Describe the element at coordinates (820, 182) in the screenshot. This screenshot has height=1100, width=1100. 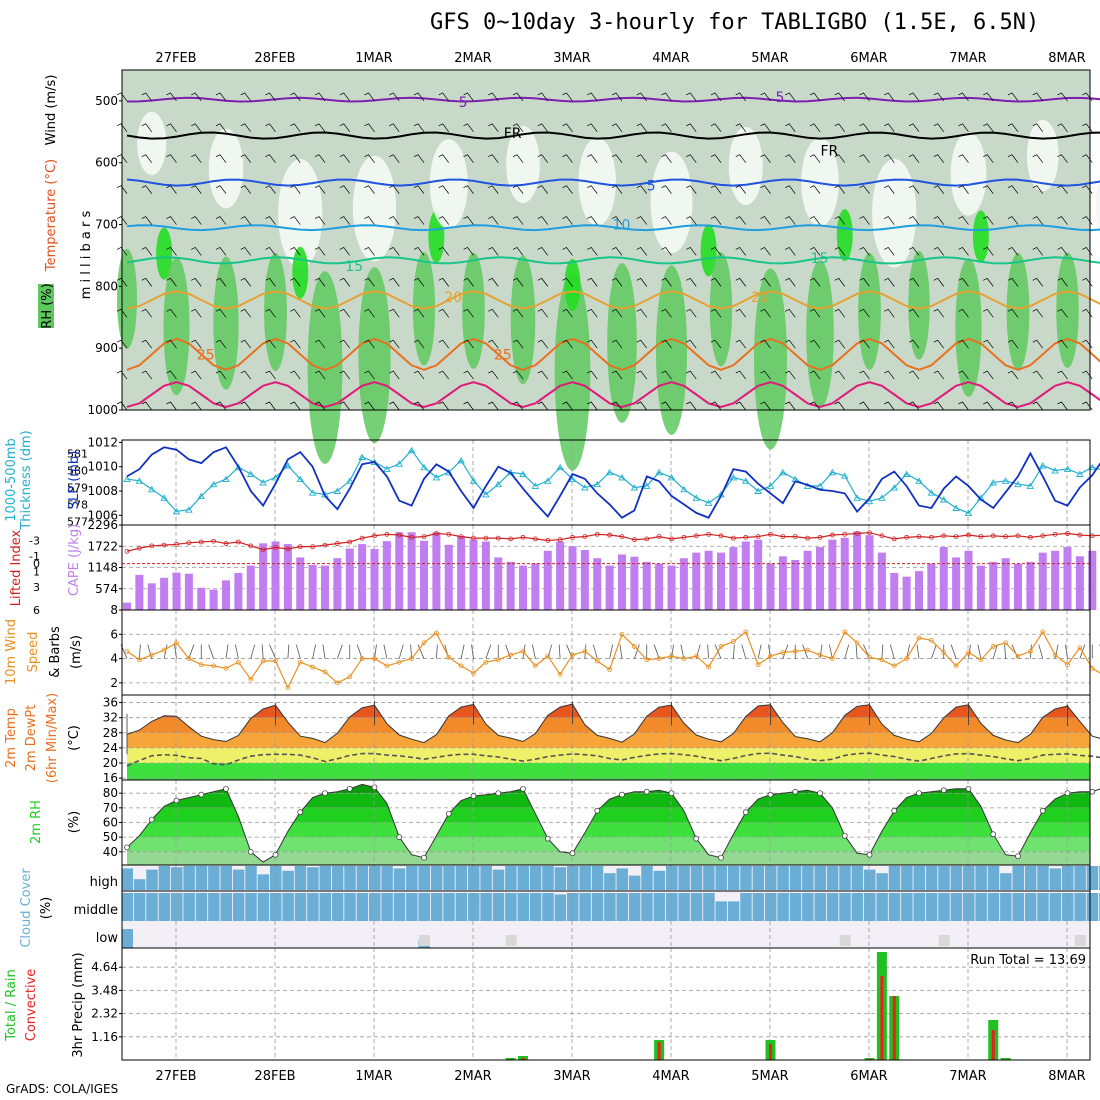
I see `rh-dry-cell` at that location.